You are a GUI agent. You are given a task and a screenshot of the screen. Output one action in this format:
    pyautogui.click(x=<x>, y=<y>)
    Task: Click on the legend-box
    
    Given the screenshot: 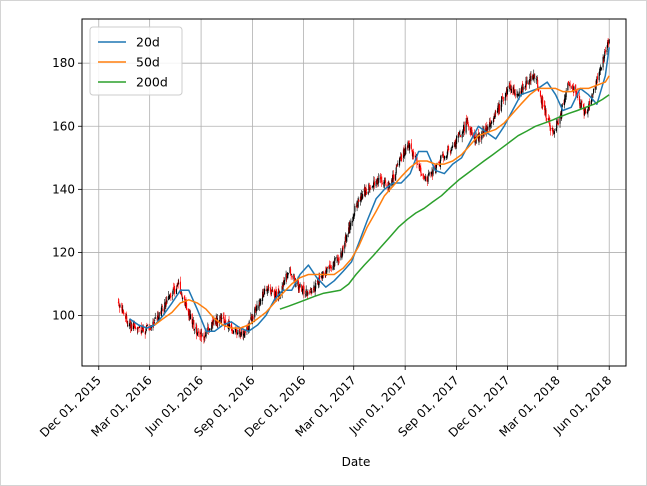 What is the action you would take?
    pyautogui.click(x=136, y=61)
    